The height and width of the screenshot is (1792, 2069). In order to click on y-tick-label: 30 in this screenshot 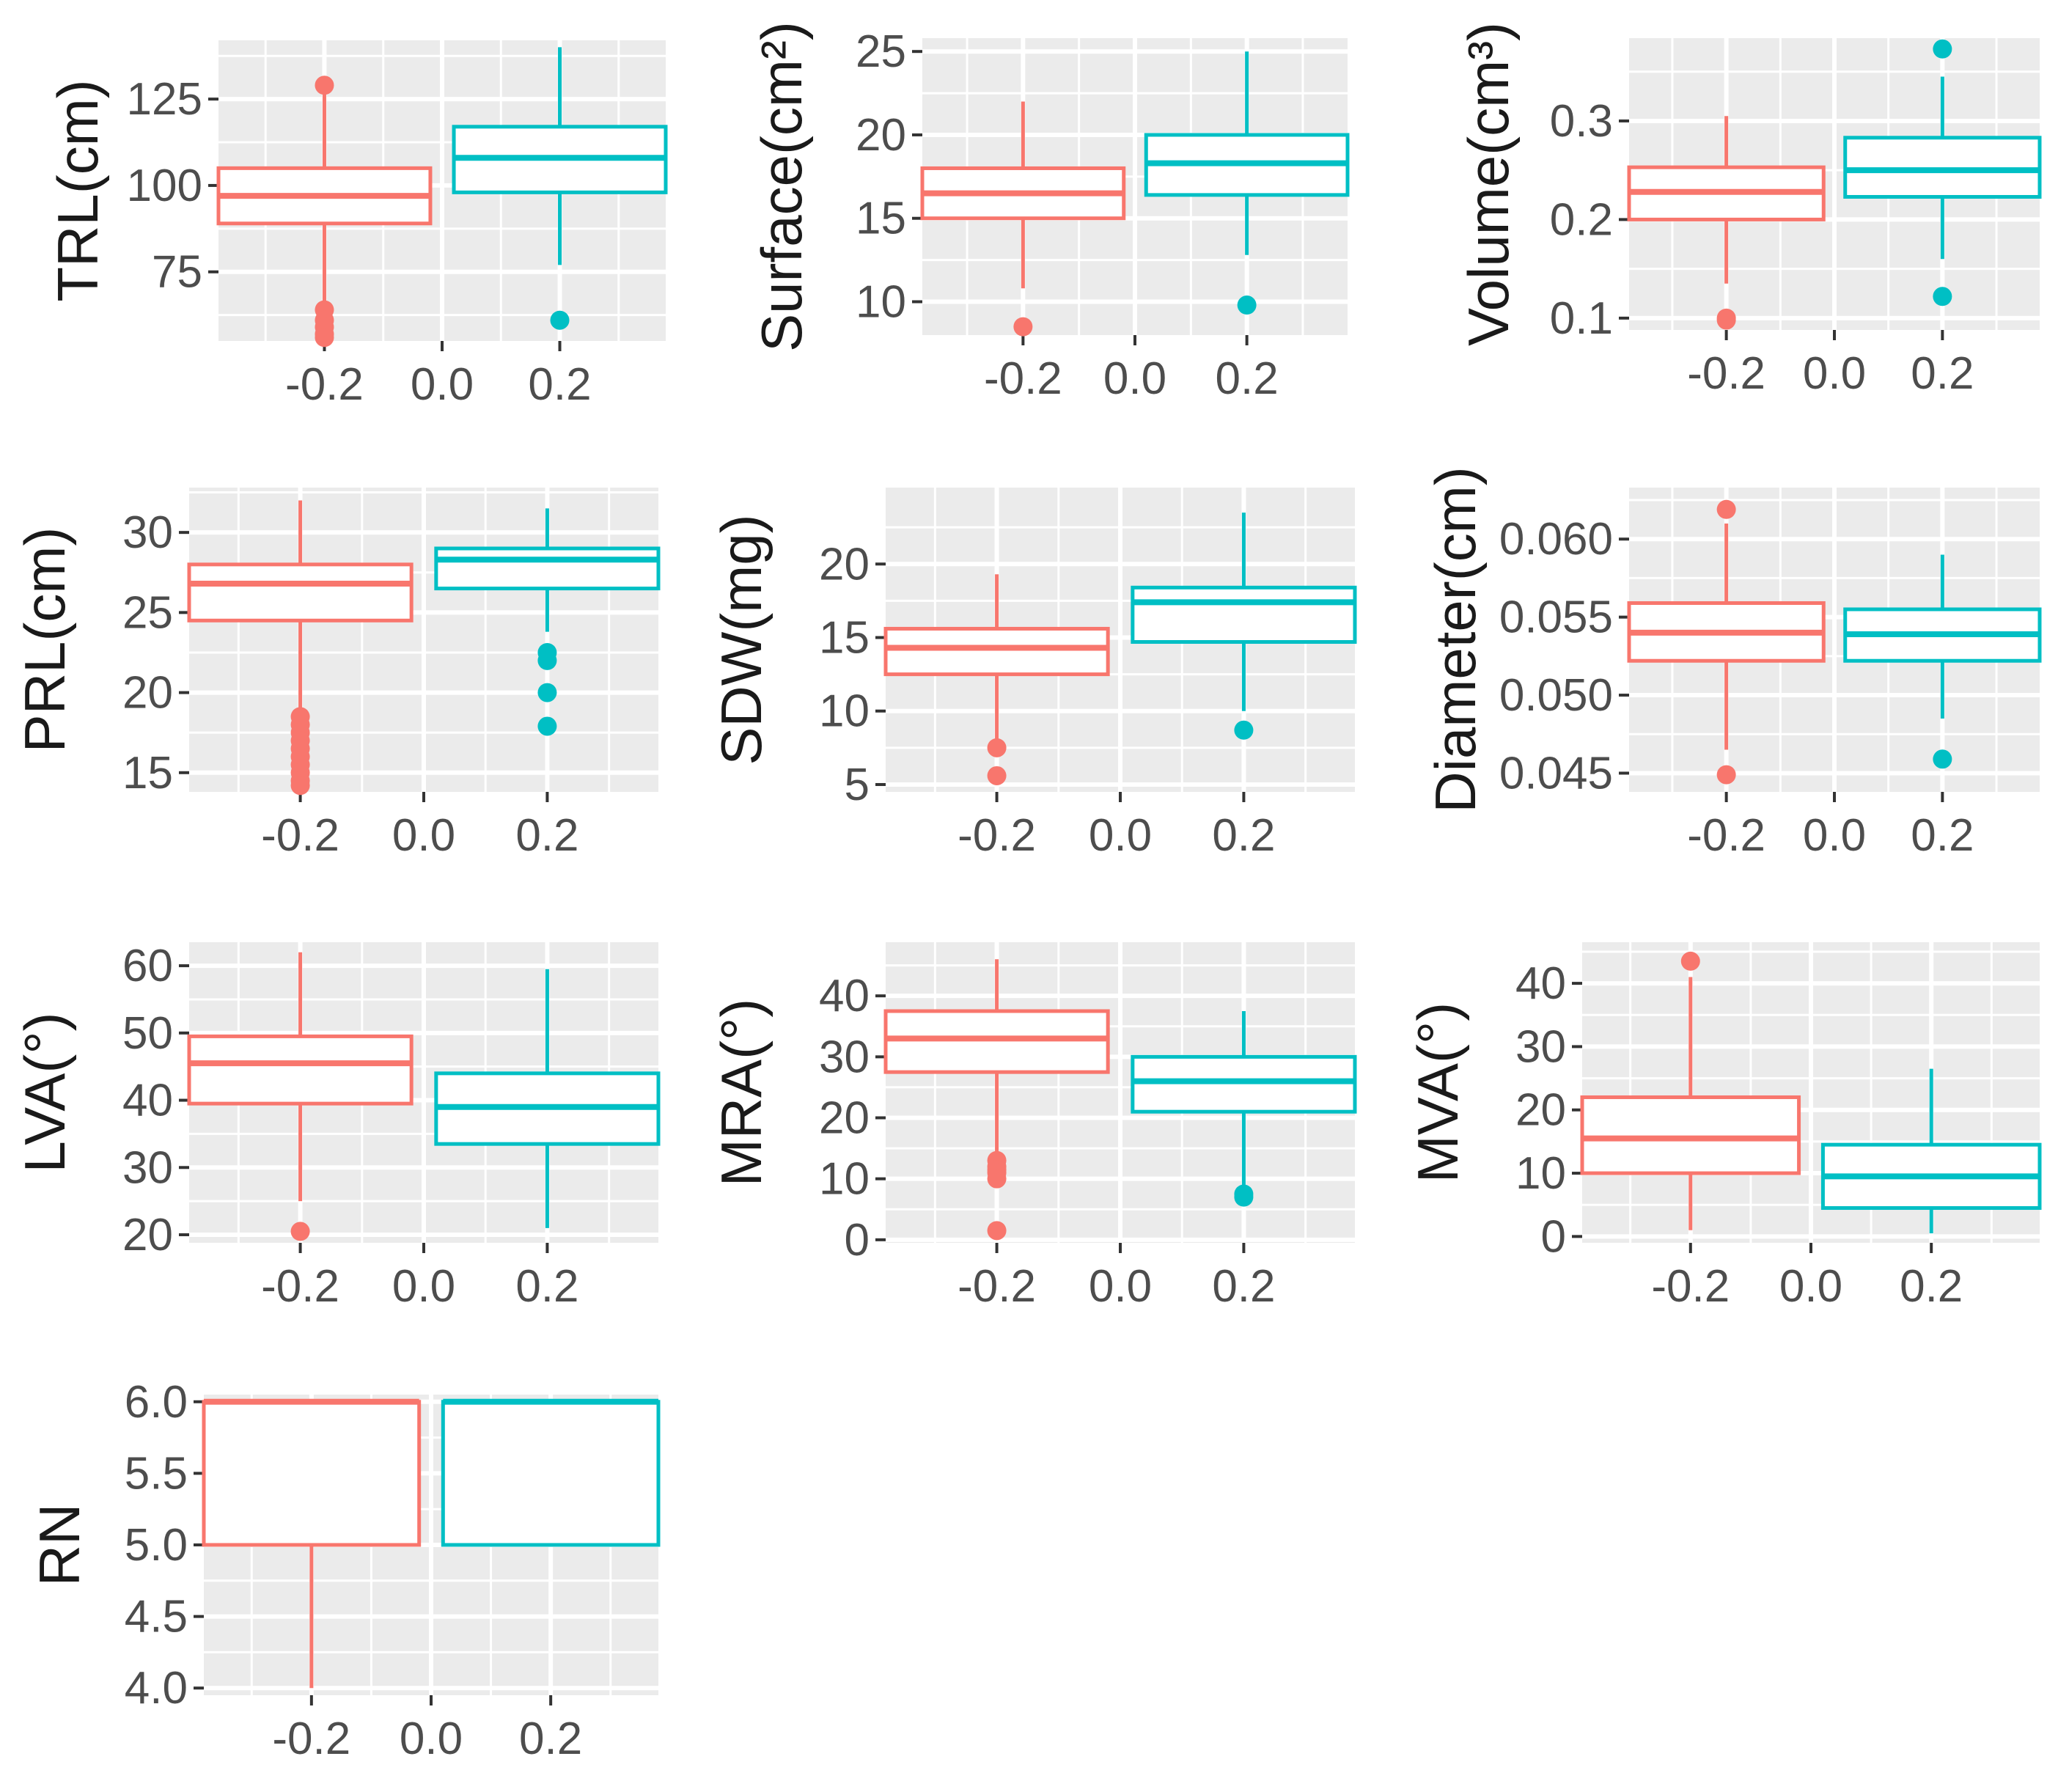, I will do `click(147, 532)`.